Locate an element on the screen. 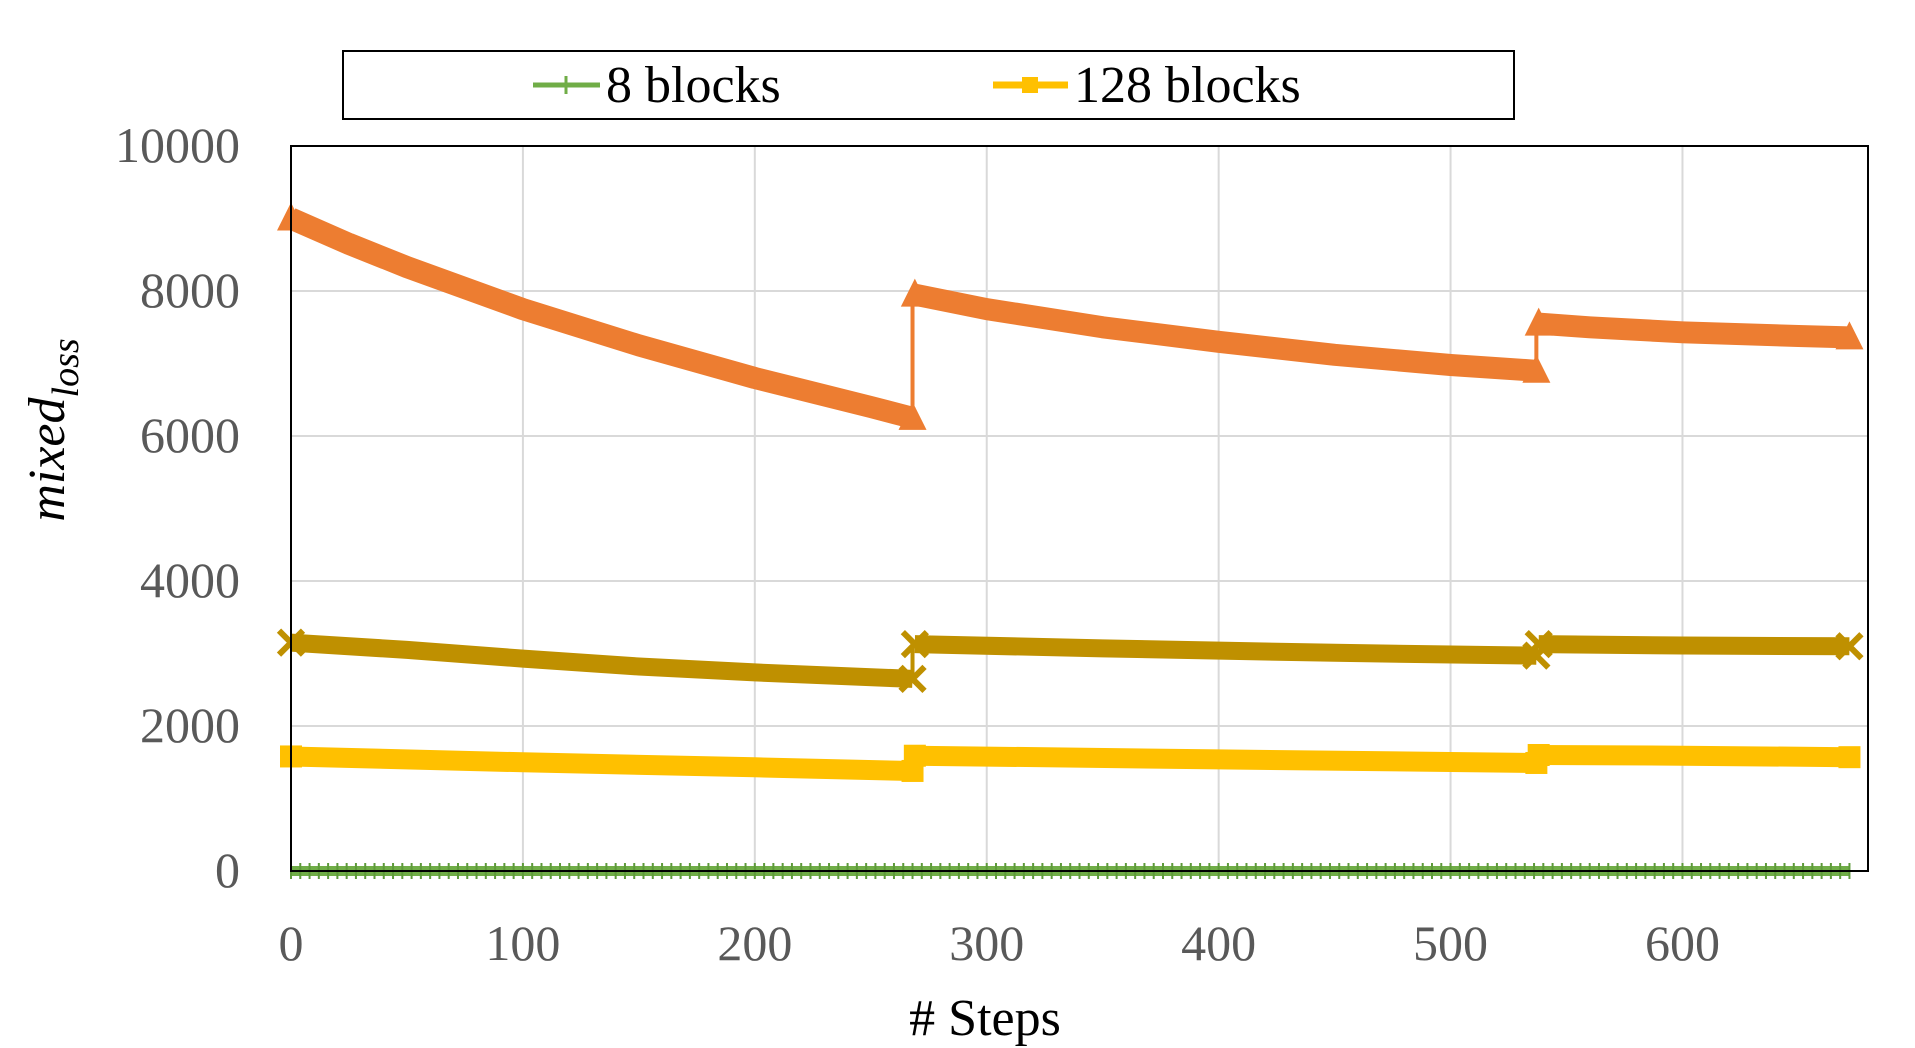  x-axis-title: # Steps is located at coordinates (985, 1018).